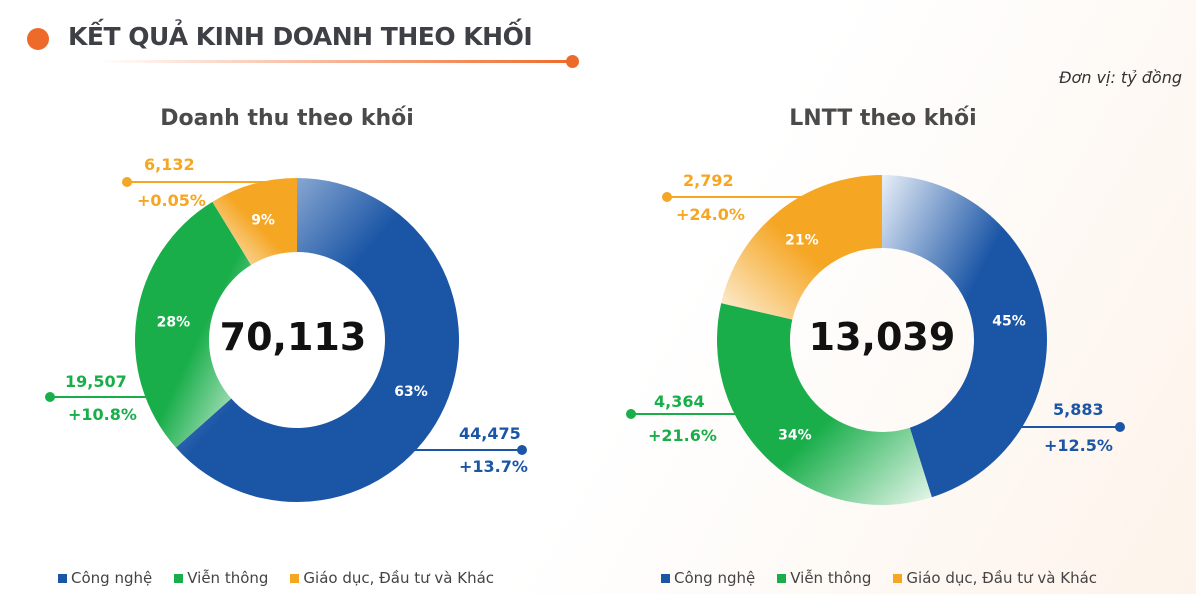 Image resolution: width=1196 pixels, height=594 pixels. Describe the element at coordinates (171, 200) in the screenshot. I see `revenue-edu-growth: +0.05%` at that location.